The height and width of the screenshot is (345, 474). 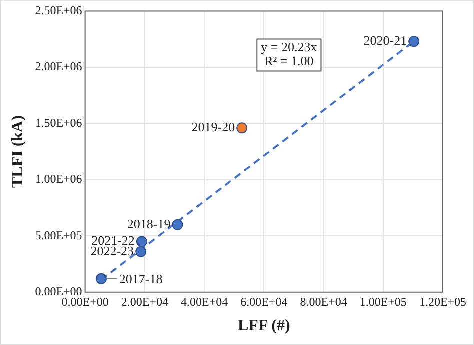 What do you see at coordinates (383, 301) in the screenshot?
I see `x-tick-label: 1.00E+05` at bounding box center [383, 301].